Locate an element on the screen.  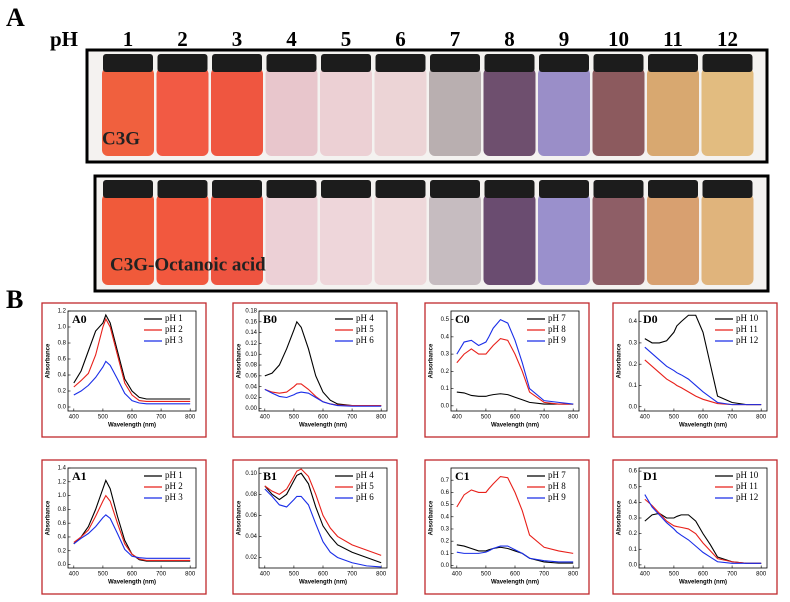
legend-label: pH 4 is located at coordinates (365, 475).